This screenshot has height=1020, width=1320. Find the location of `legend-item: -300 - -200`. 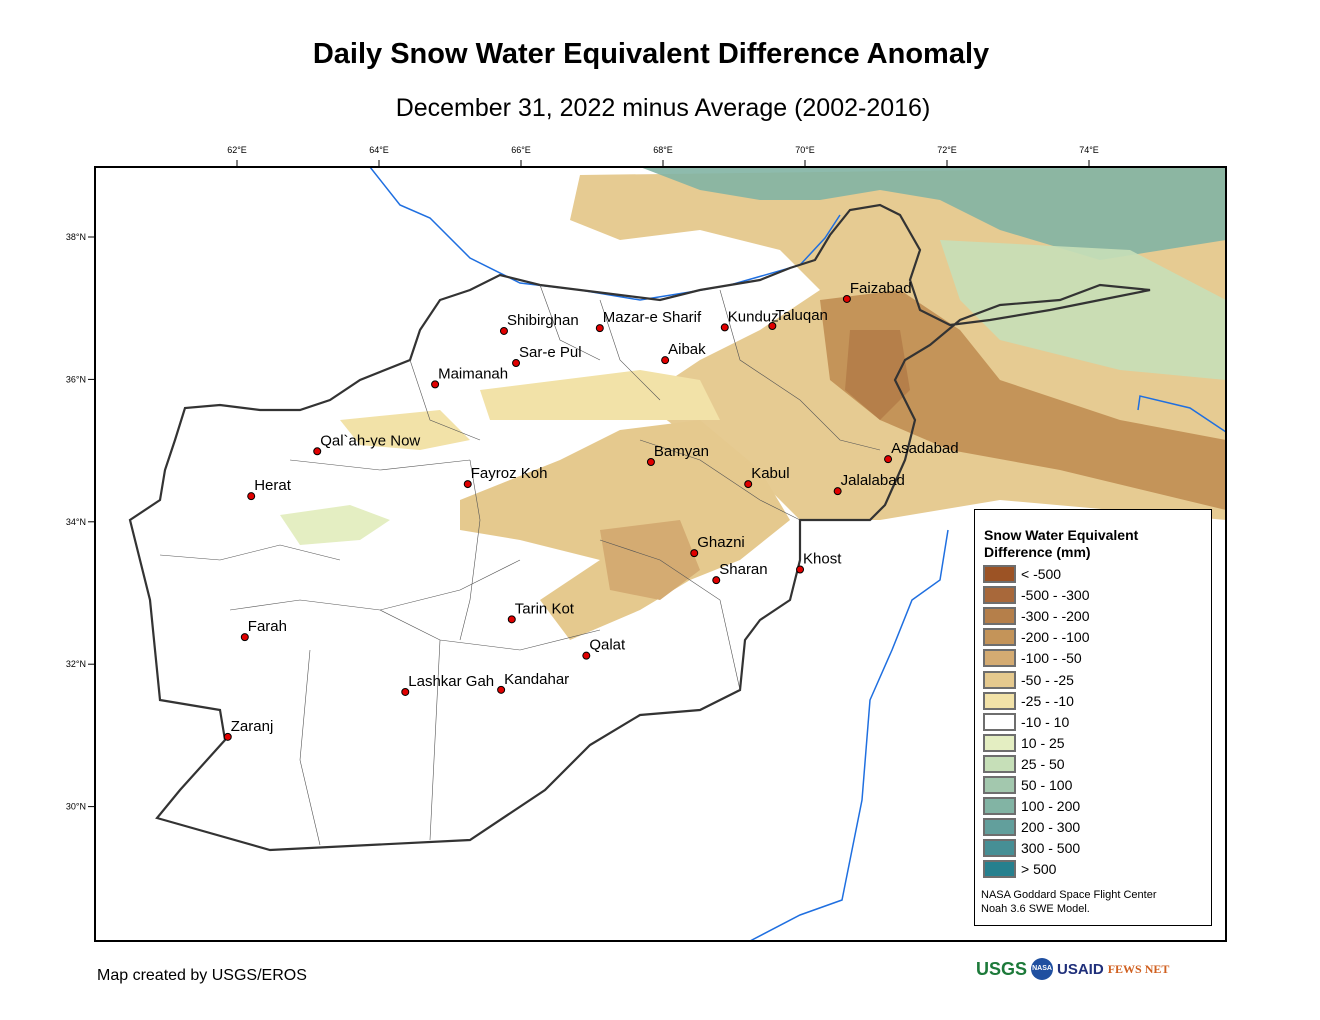

legend-item: -300 - -200 is located at coordinates (1036, 616).